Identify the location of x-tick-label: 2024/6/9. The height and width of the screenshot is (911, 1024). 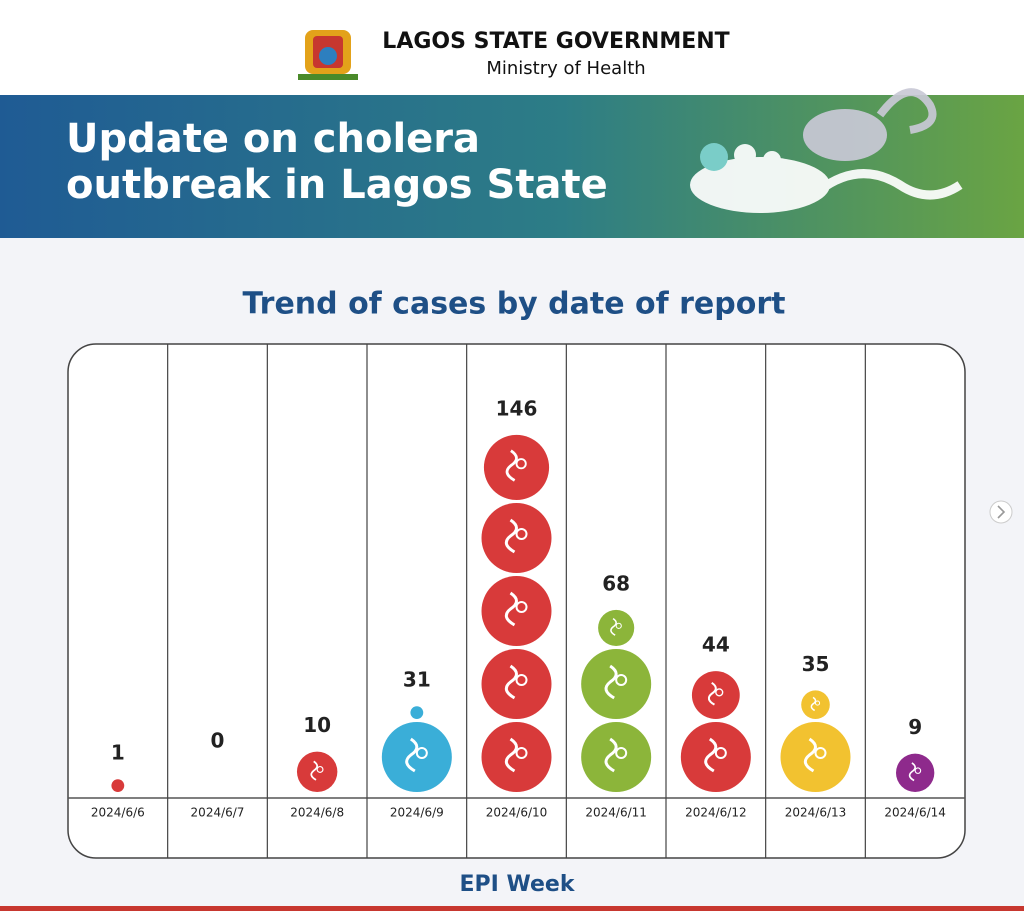
(417, 813).